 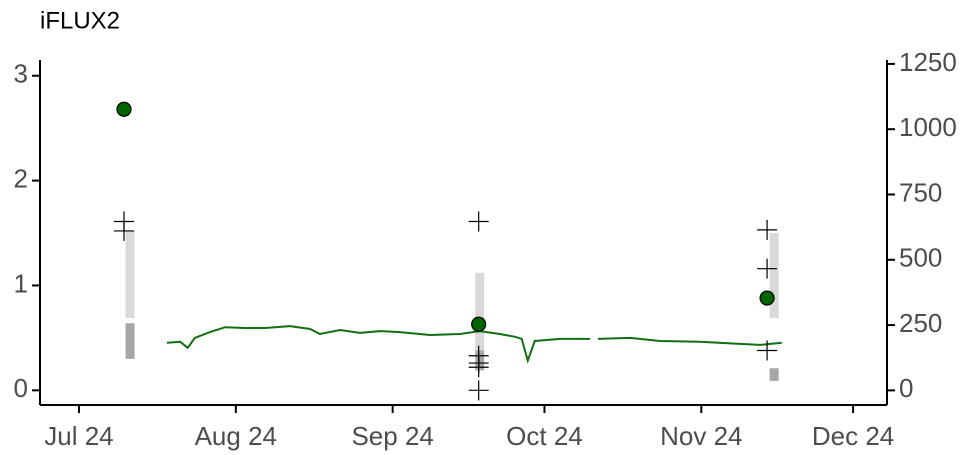 I want to click on line-series, so click(x=474, y=344).